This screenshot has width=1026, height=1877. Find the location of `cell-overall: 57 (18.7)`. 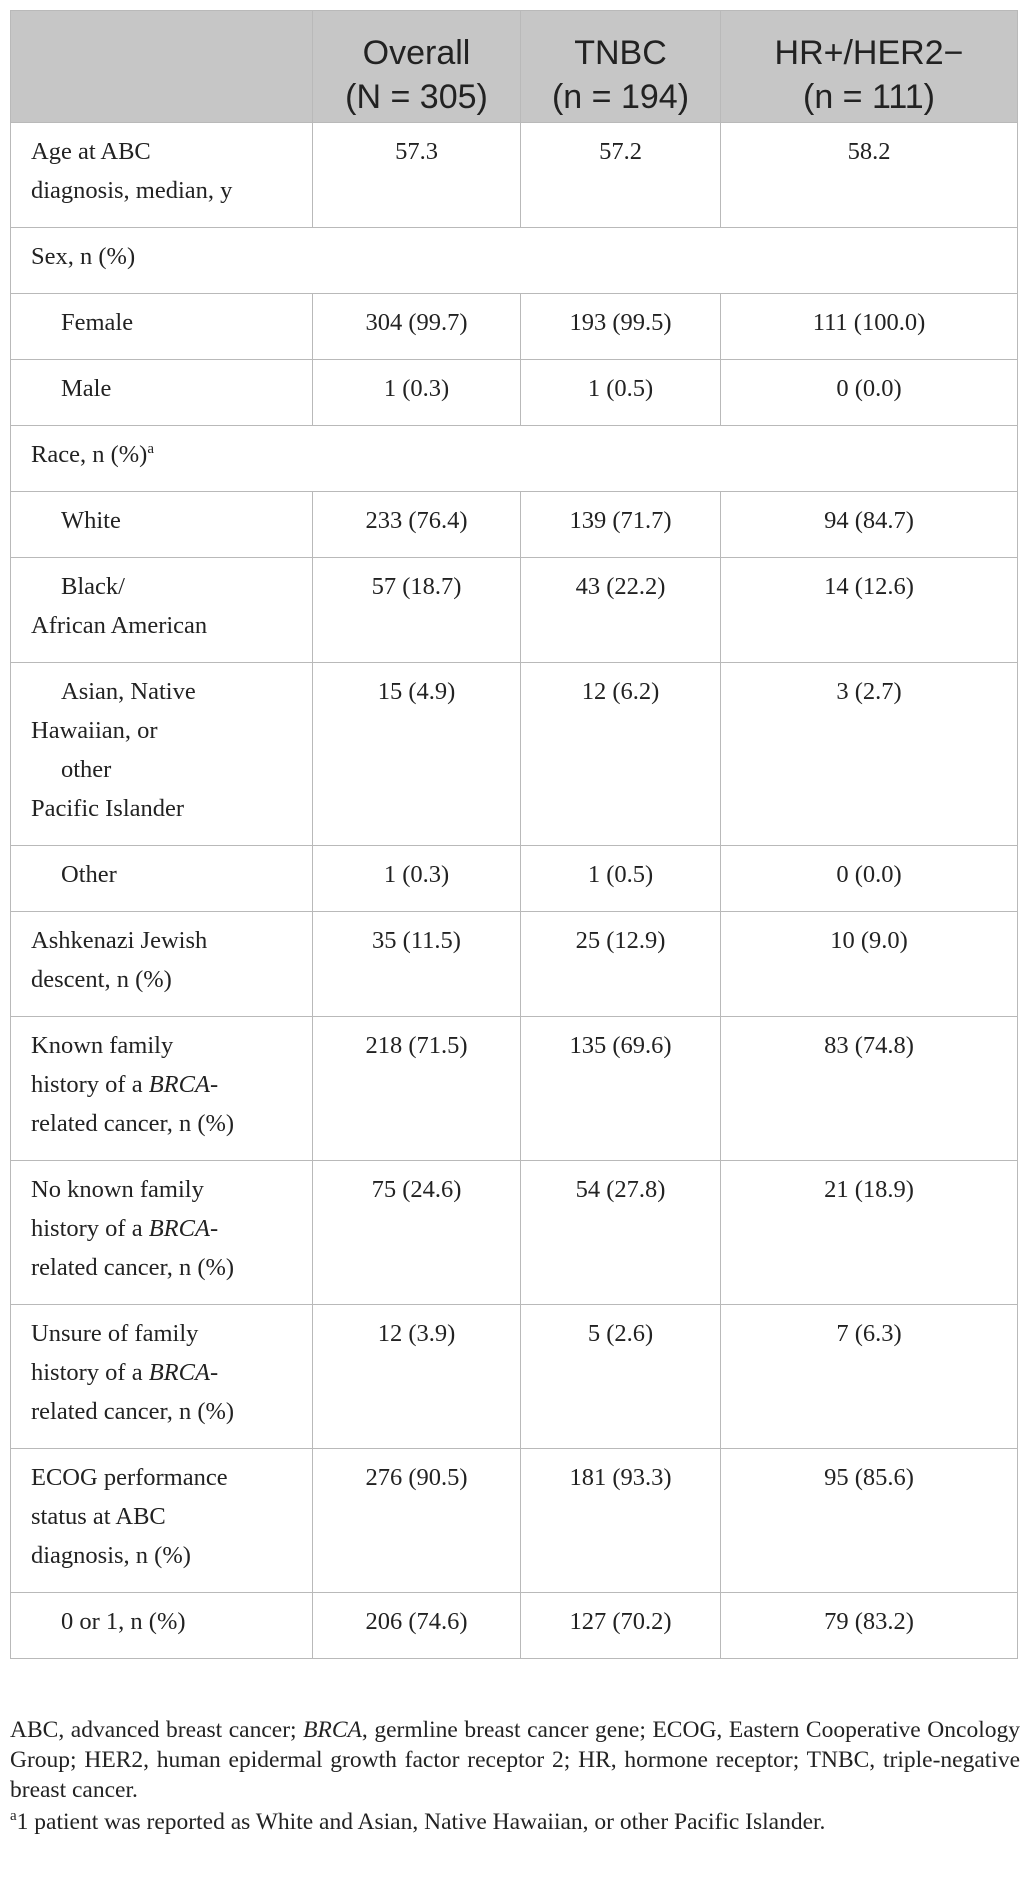

cell-overall: 57 (18.7) is located at coordinates (416, 610).